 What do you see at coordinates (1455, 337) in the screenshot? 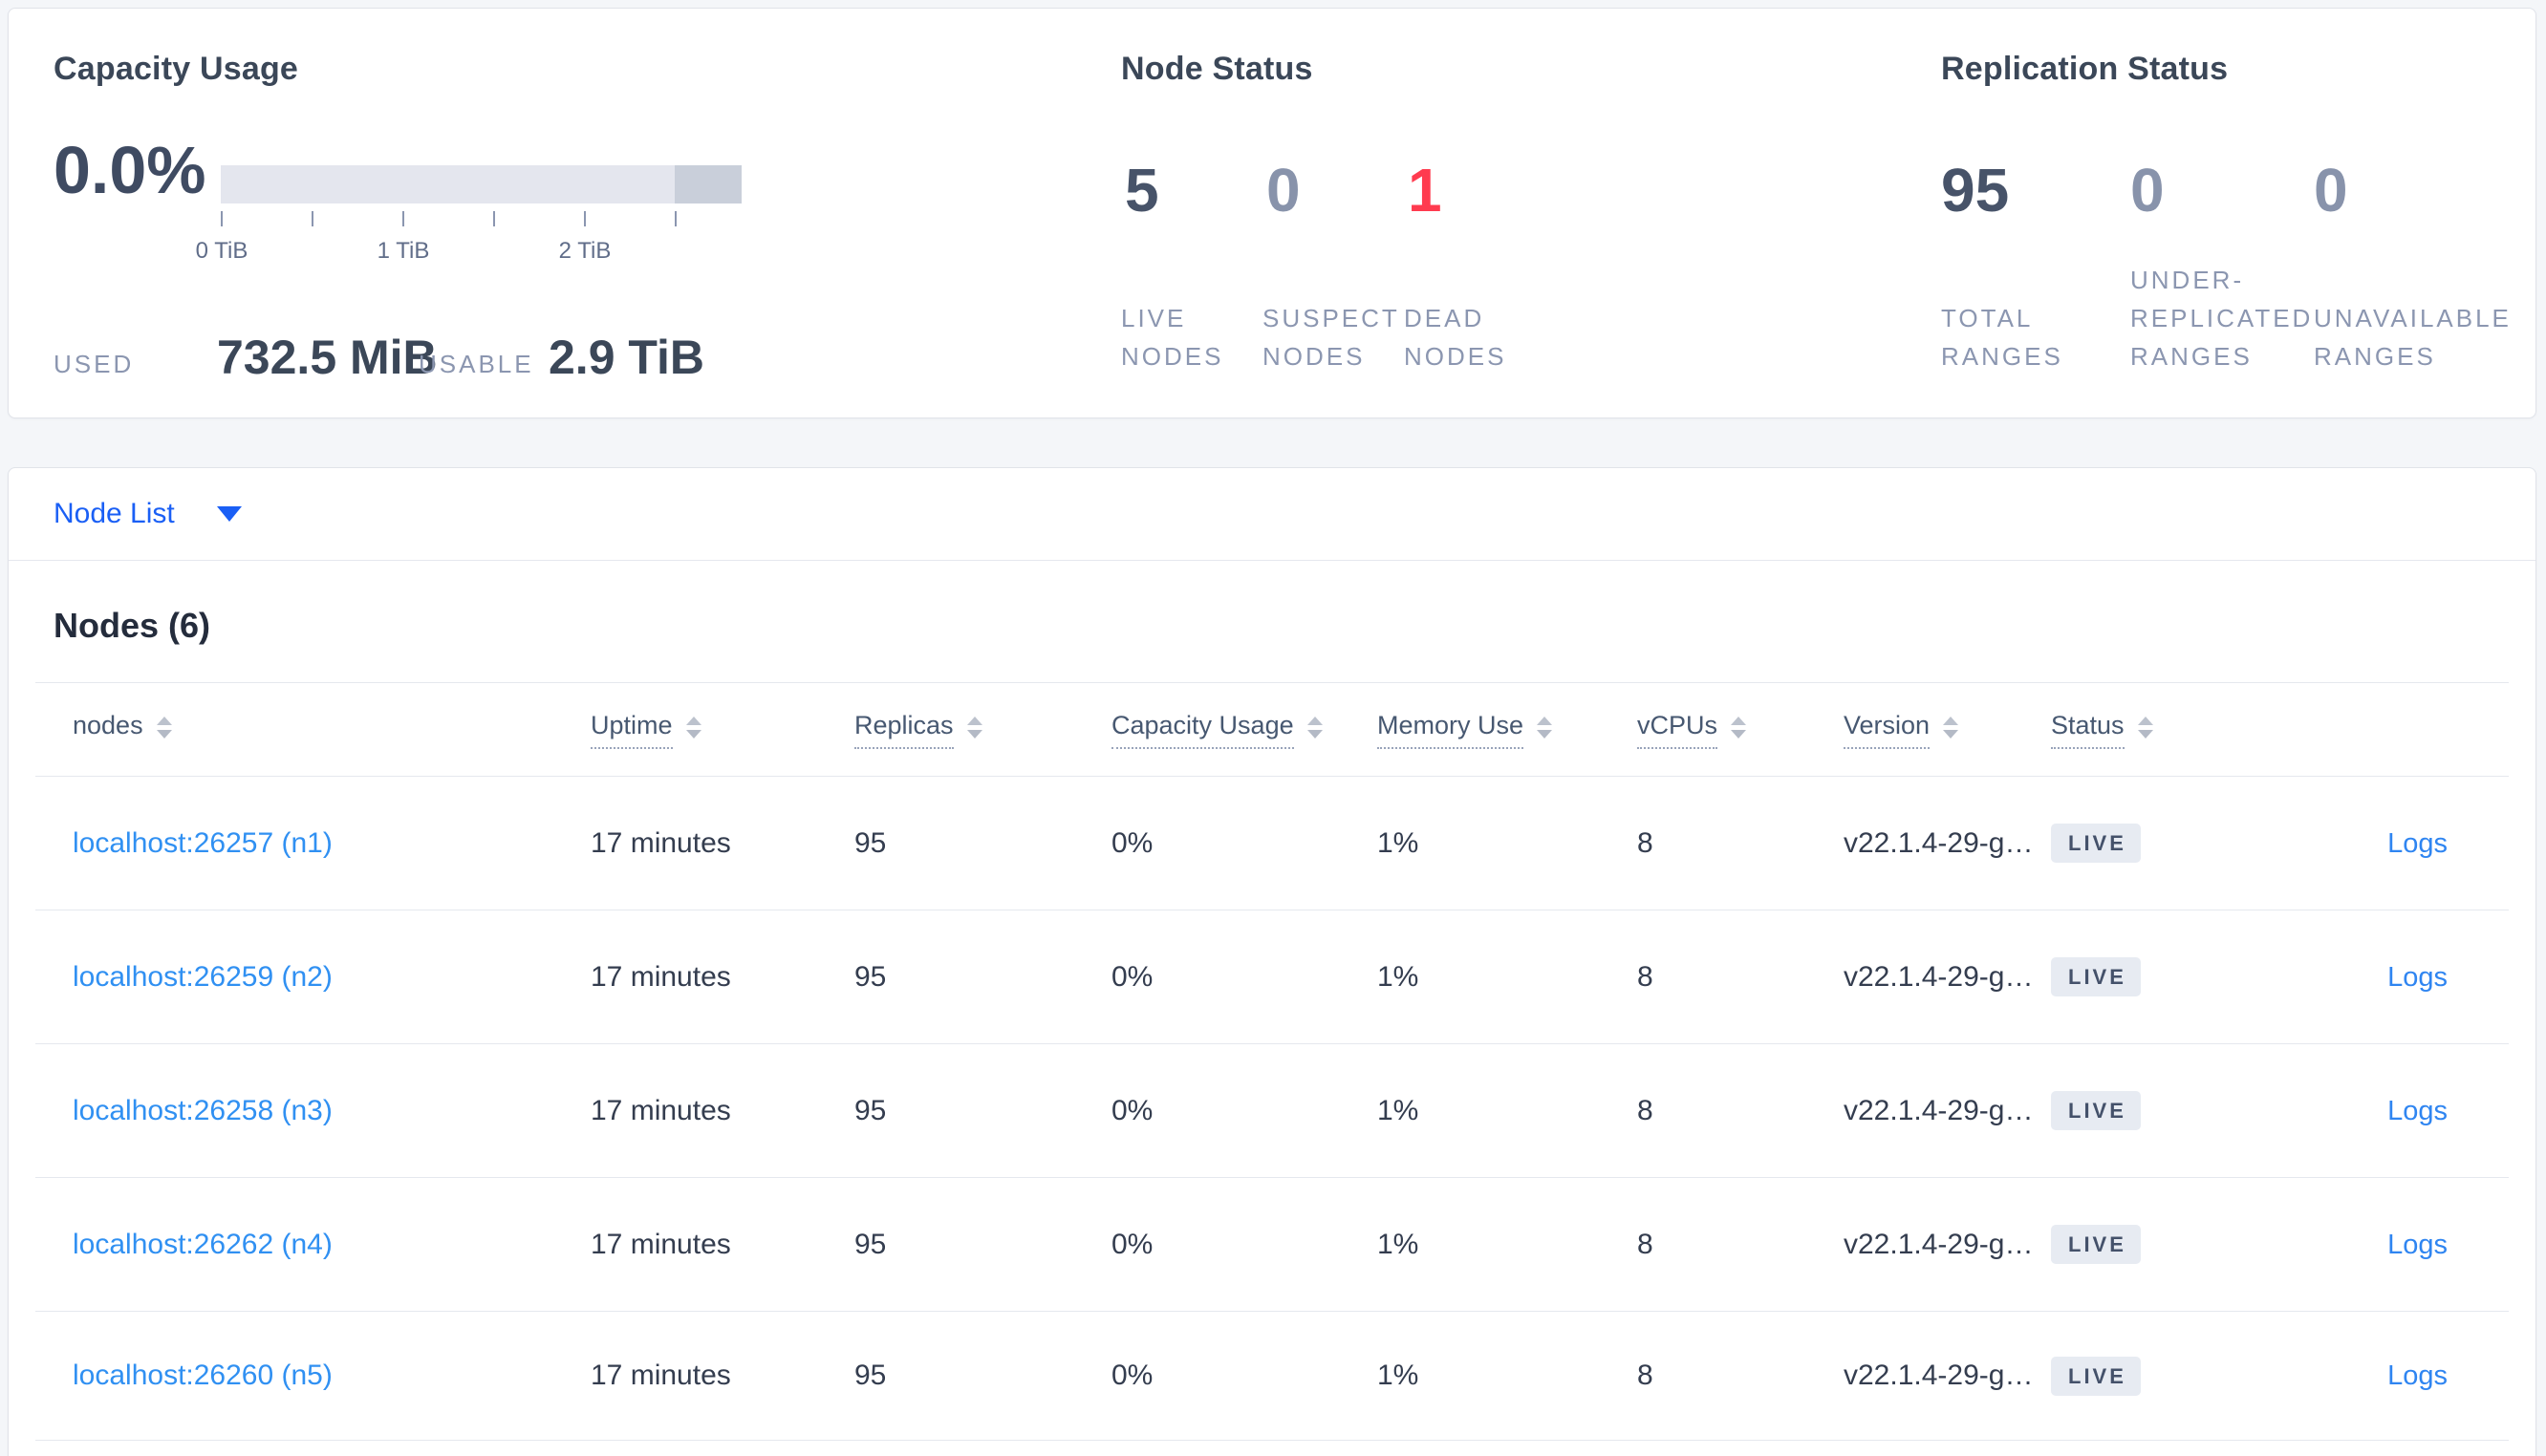
I see `dead-nodes-label: DEAD NODES` at bounding box center [1455, 337].